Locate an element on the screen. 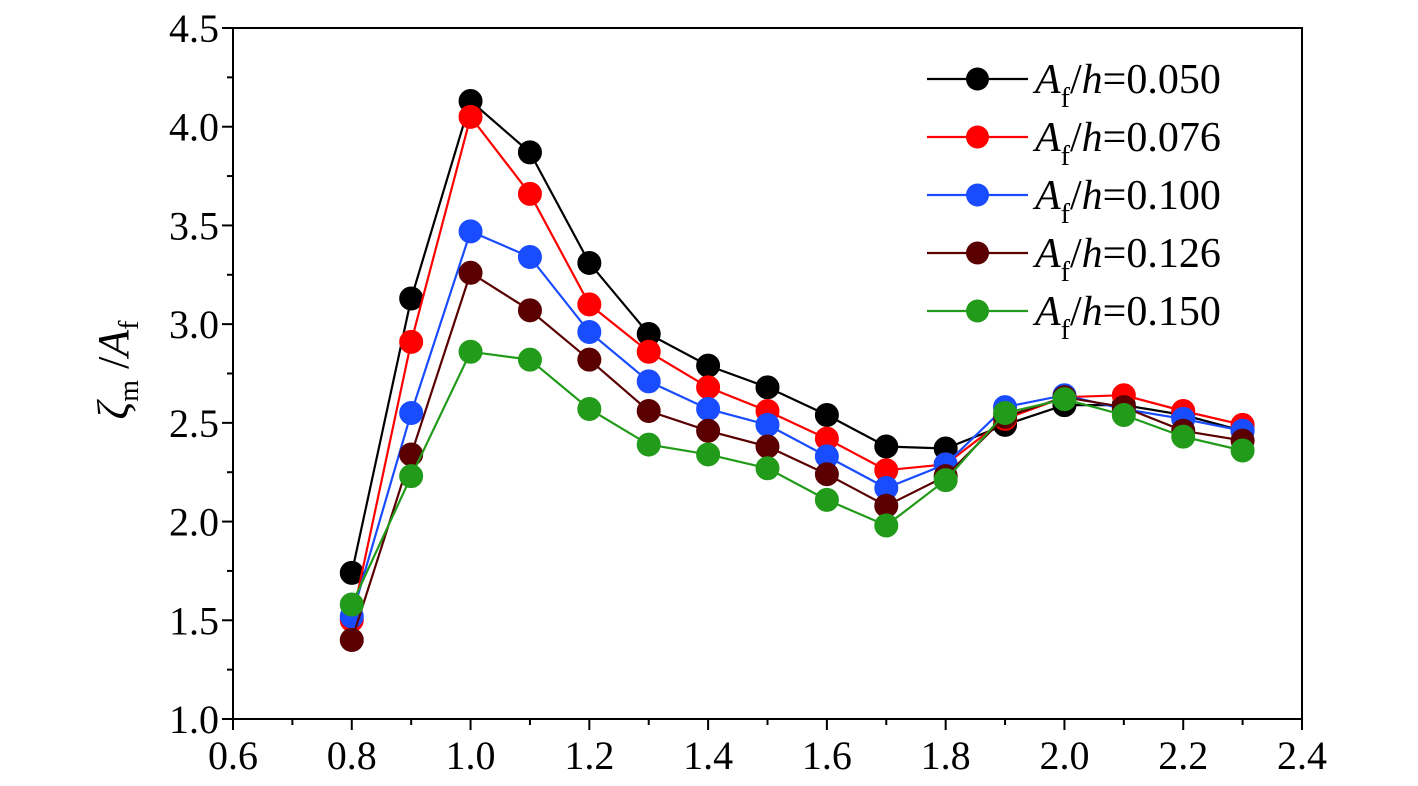 The height and width of the screenshot is (786, 1418). legend-item: Af/h=0.076 is located at coordinates (1074, 143).